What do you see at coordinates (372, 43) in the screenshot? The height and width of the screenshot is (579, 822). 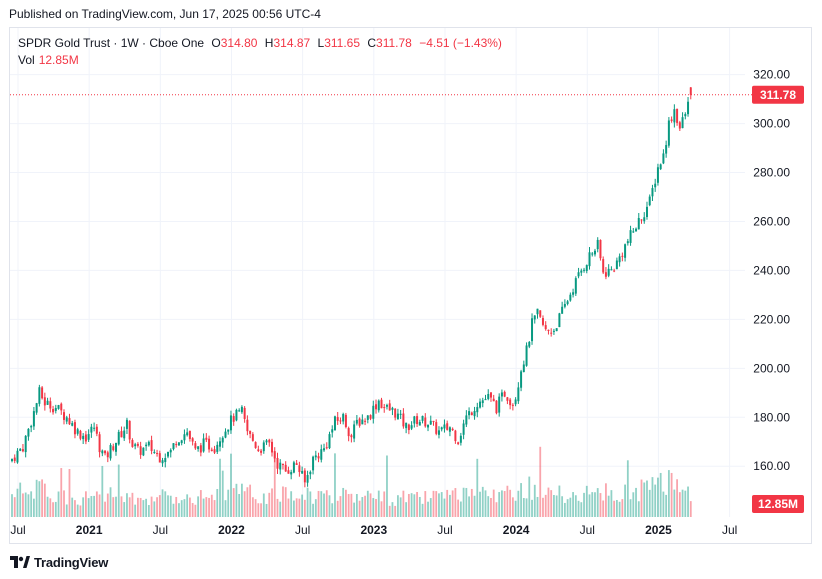 I see `legend-close-label: C` at bounding box center [372, 43].